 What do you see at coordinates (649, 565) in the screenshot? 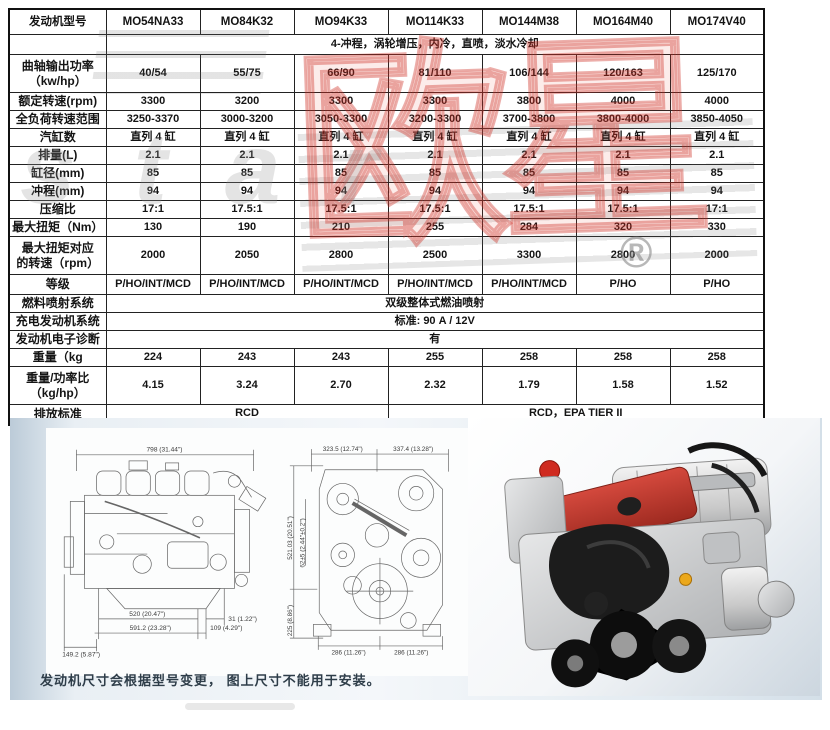
I see `engine-photo` at bounding box center [649, 565].